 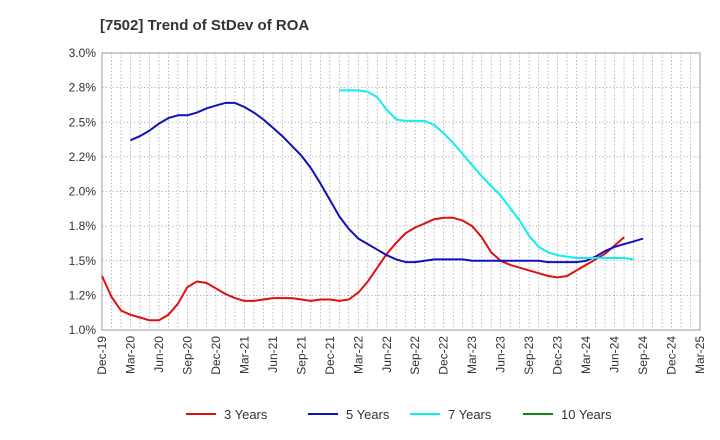 What do you see at coordinates (159, 354) in the screenshot?
I see `x-tick-label: Jun-20` at bounding box center [159, 354].